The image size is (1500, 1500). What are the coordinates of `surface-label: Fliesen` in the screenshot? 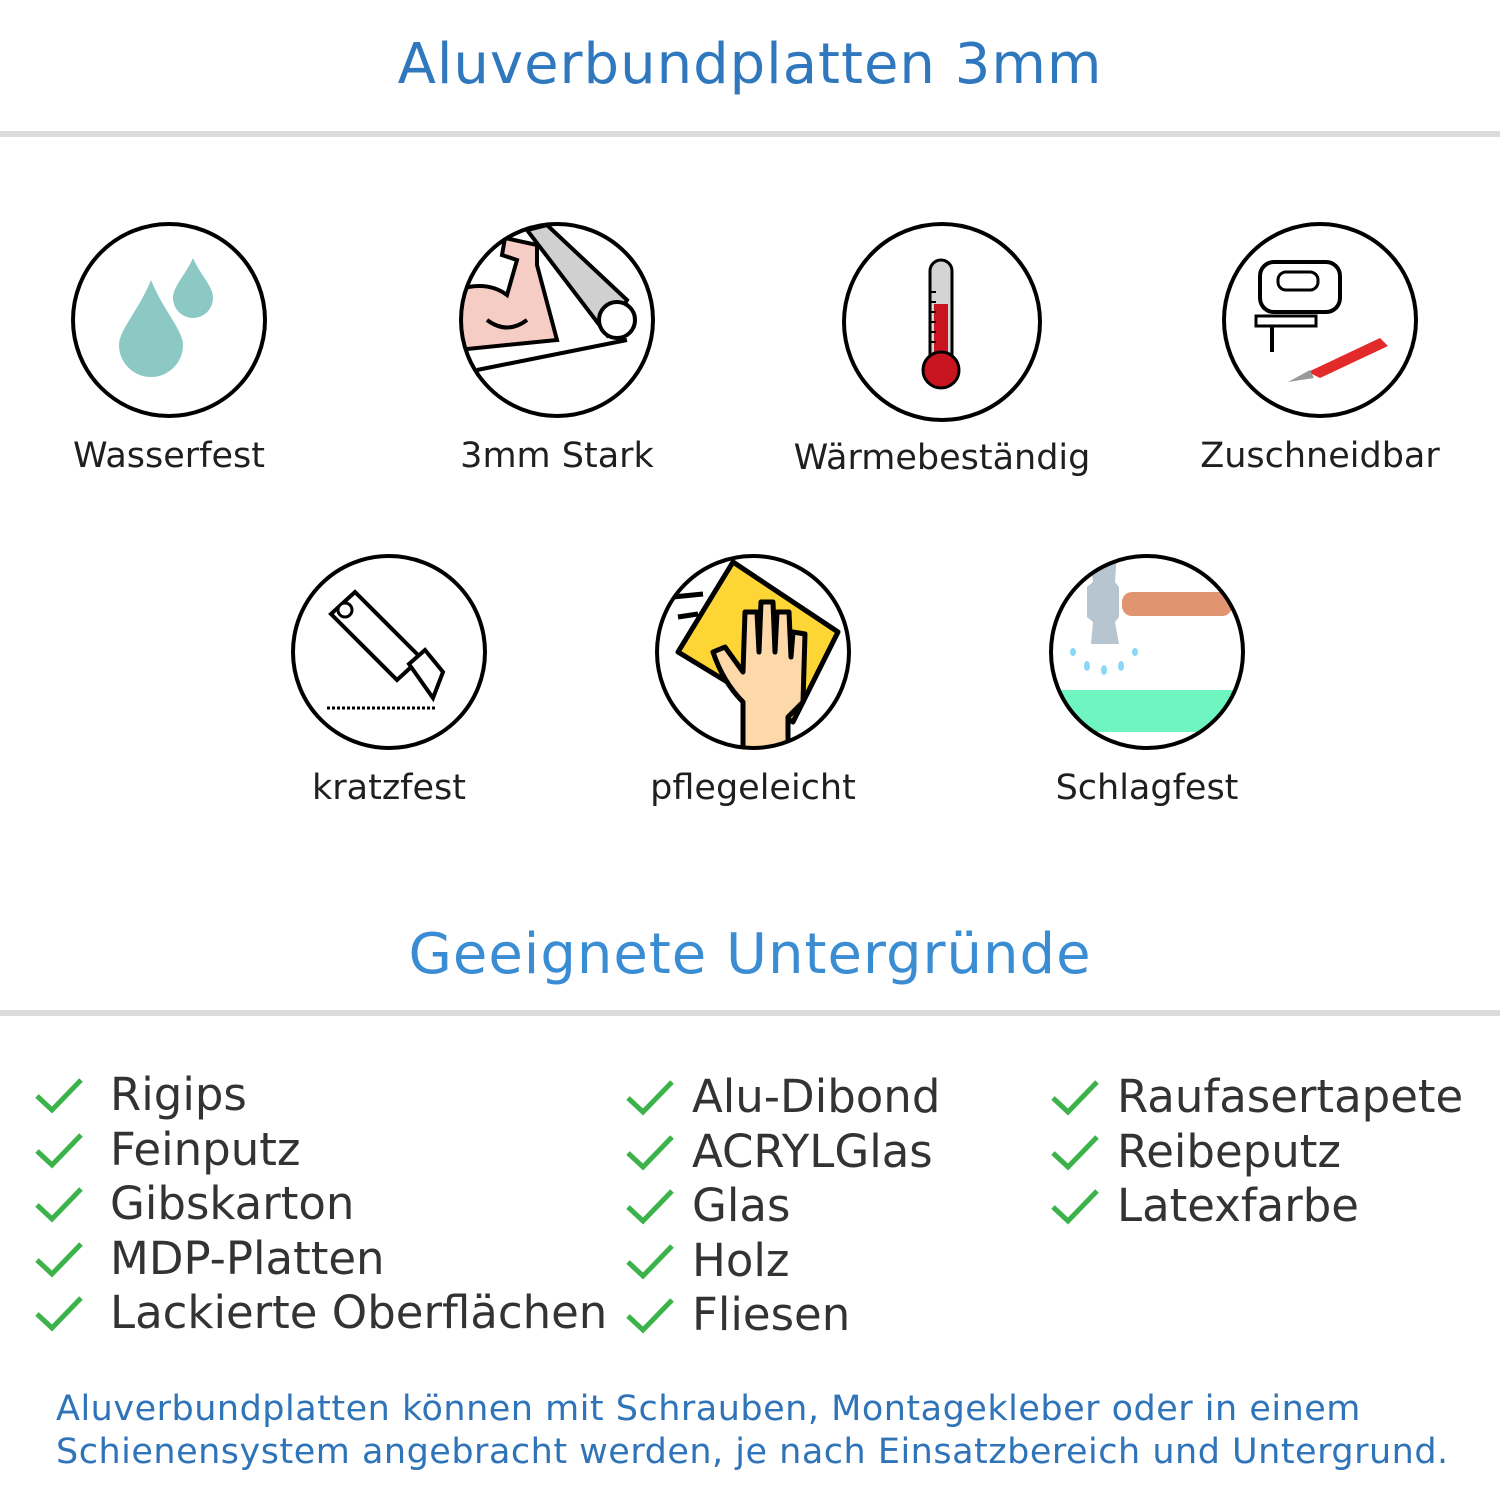 It's located at (771, 1314).